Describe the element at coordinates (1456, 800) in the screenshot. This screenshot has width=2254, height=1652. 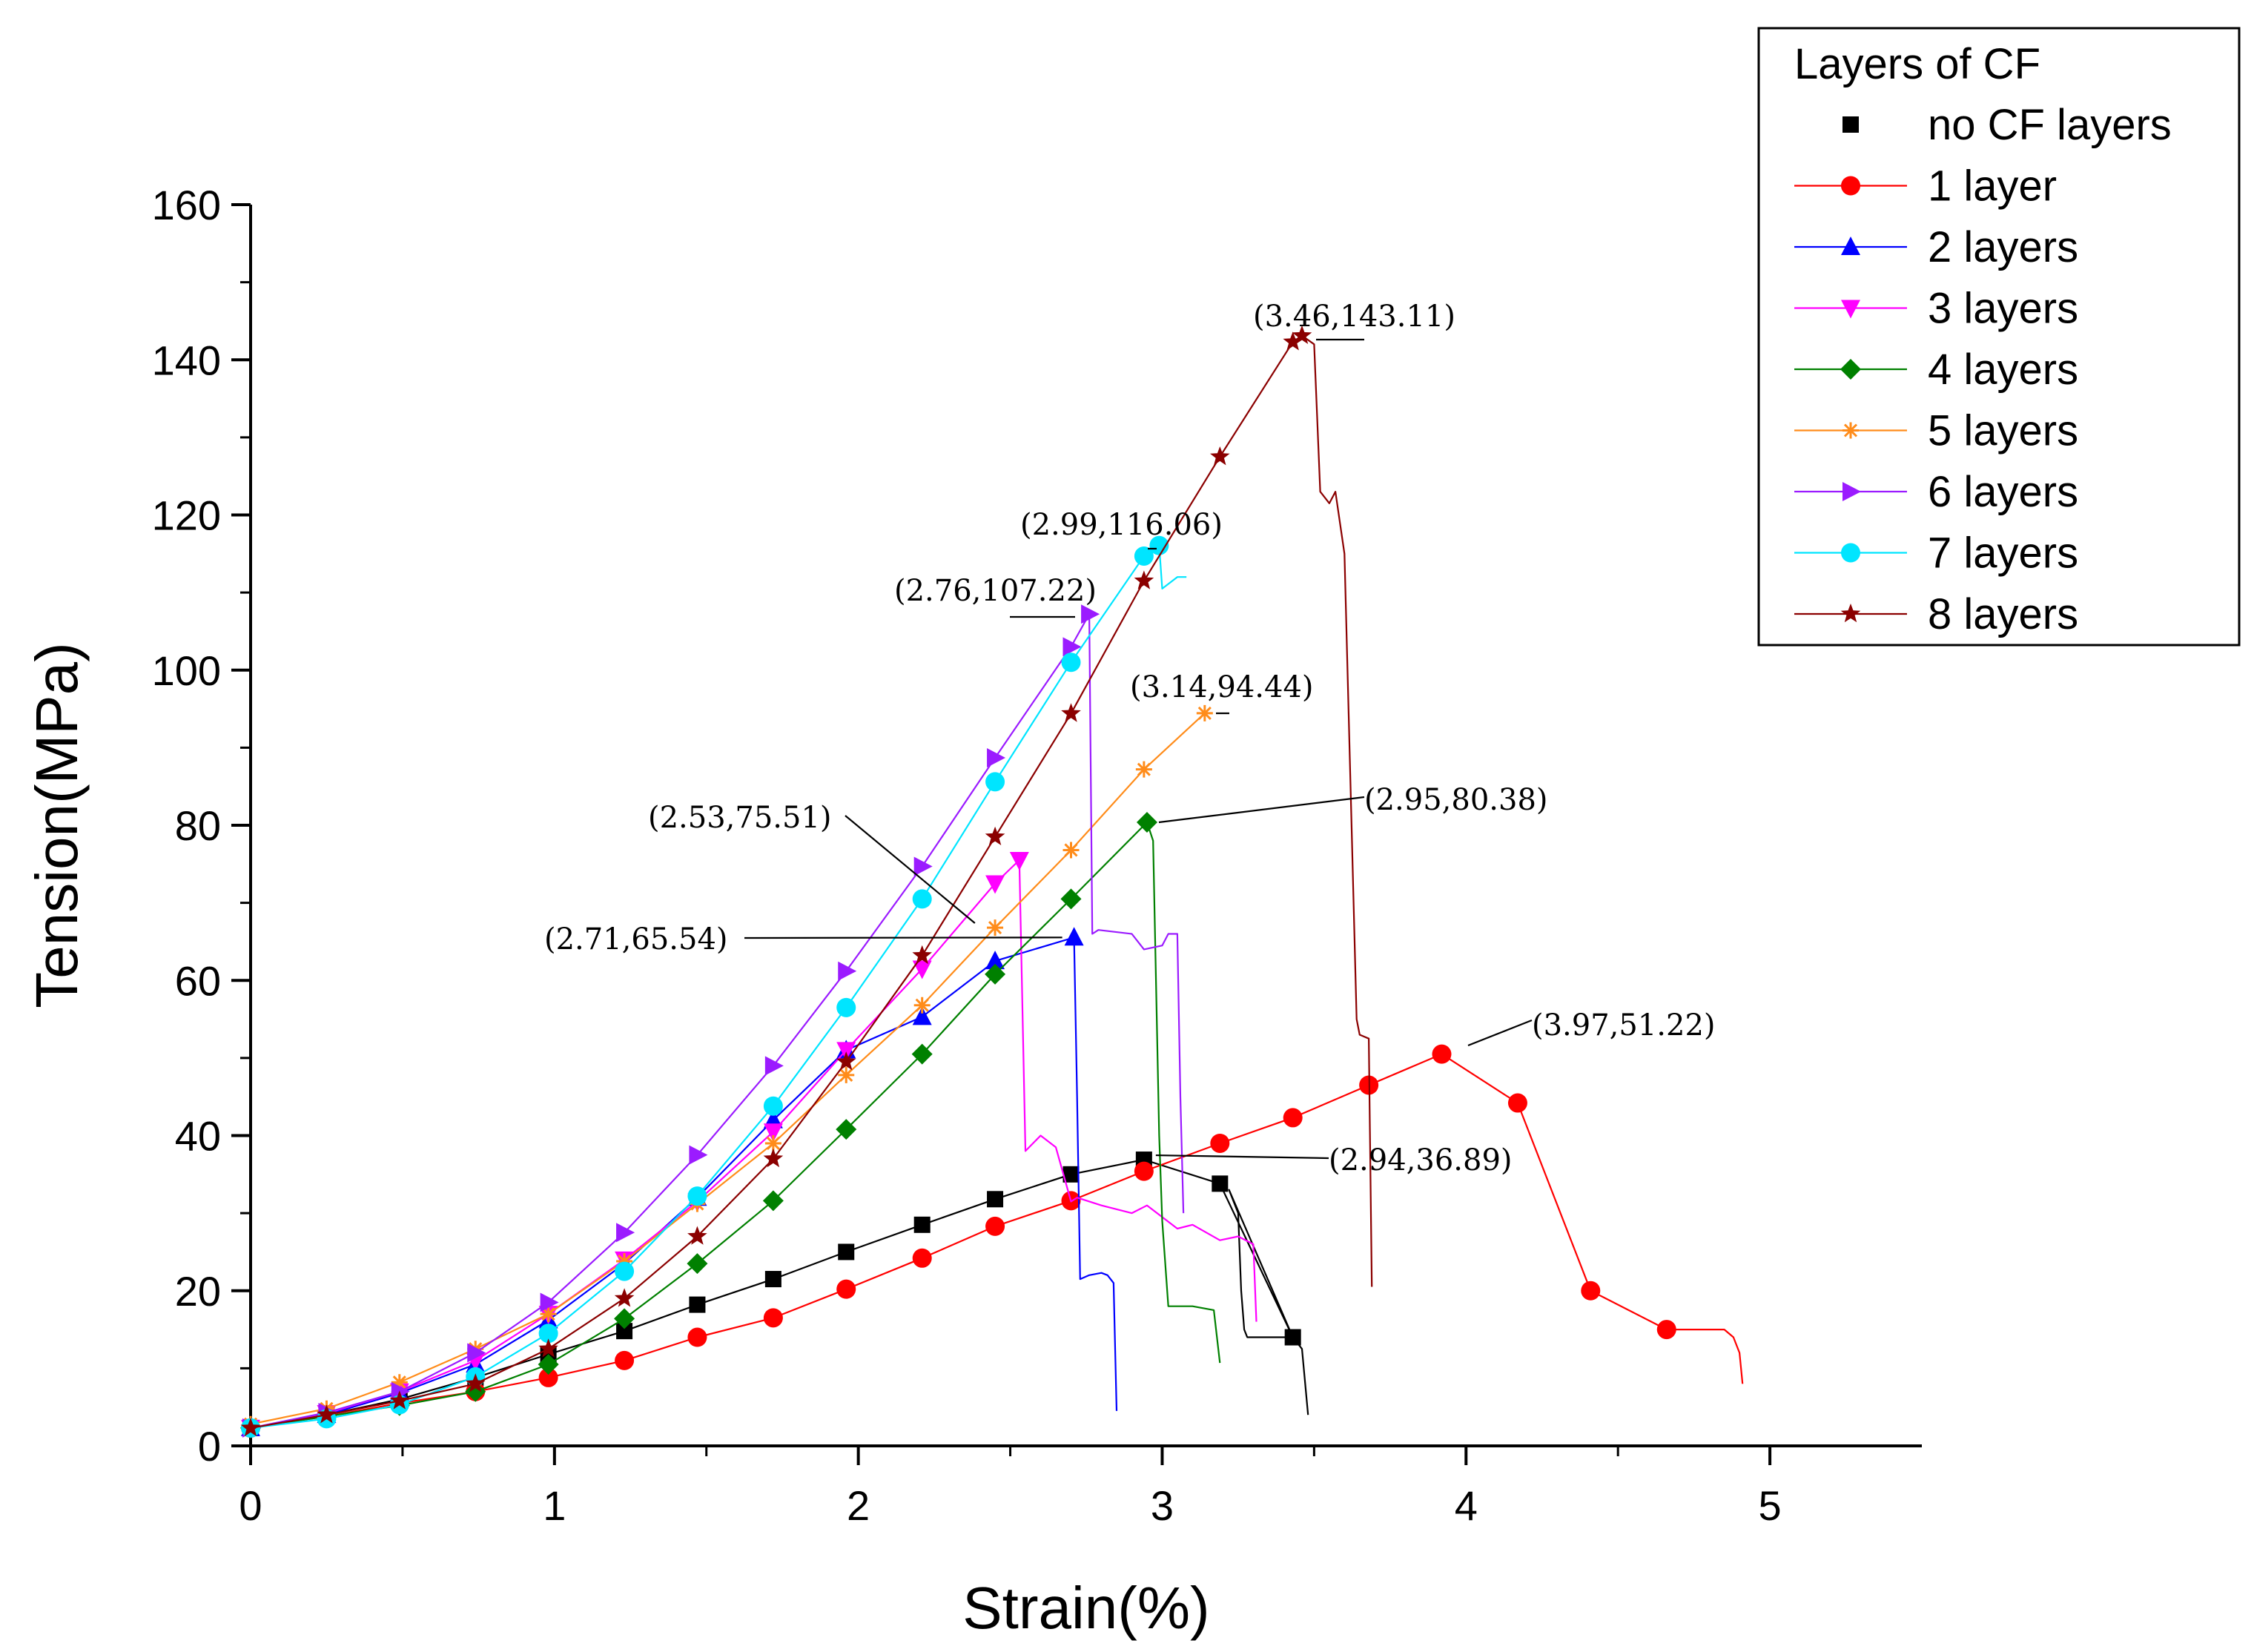
I see `annotation-label: (2.95,80.38)` at that location.